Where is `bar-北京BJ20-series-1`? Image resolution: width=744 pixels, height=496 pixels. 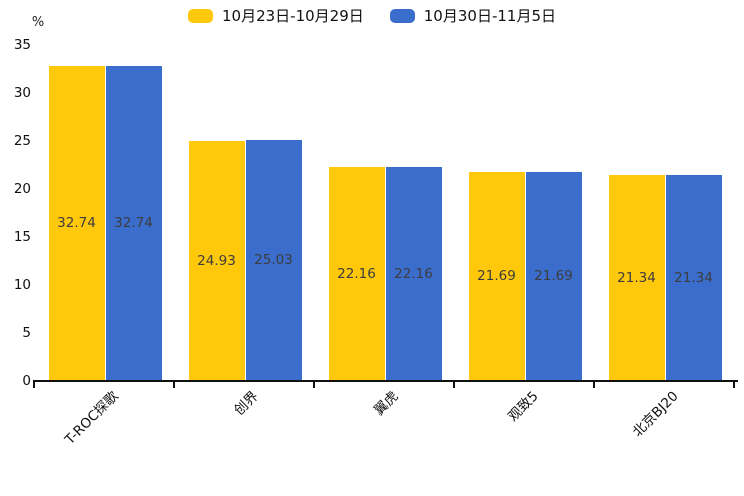
bar-北京BJ20-series-1 is located at coordinates (636, 277).